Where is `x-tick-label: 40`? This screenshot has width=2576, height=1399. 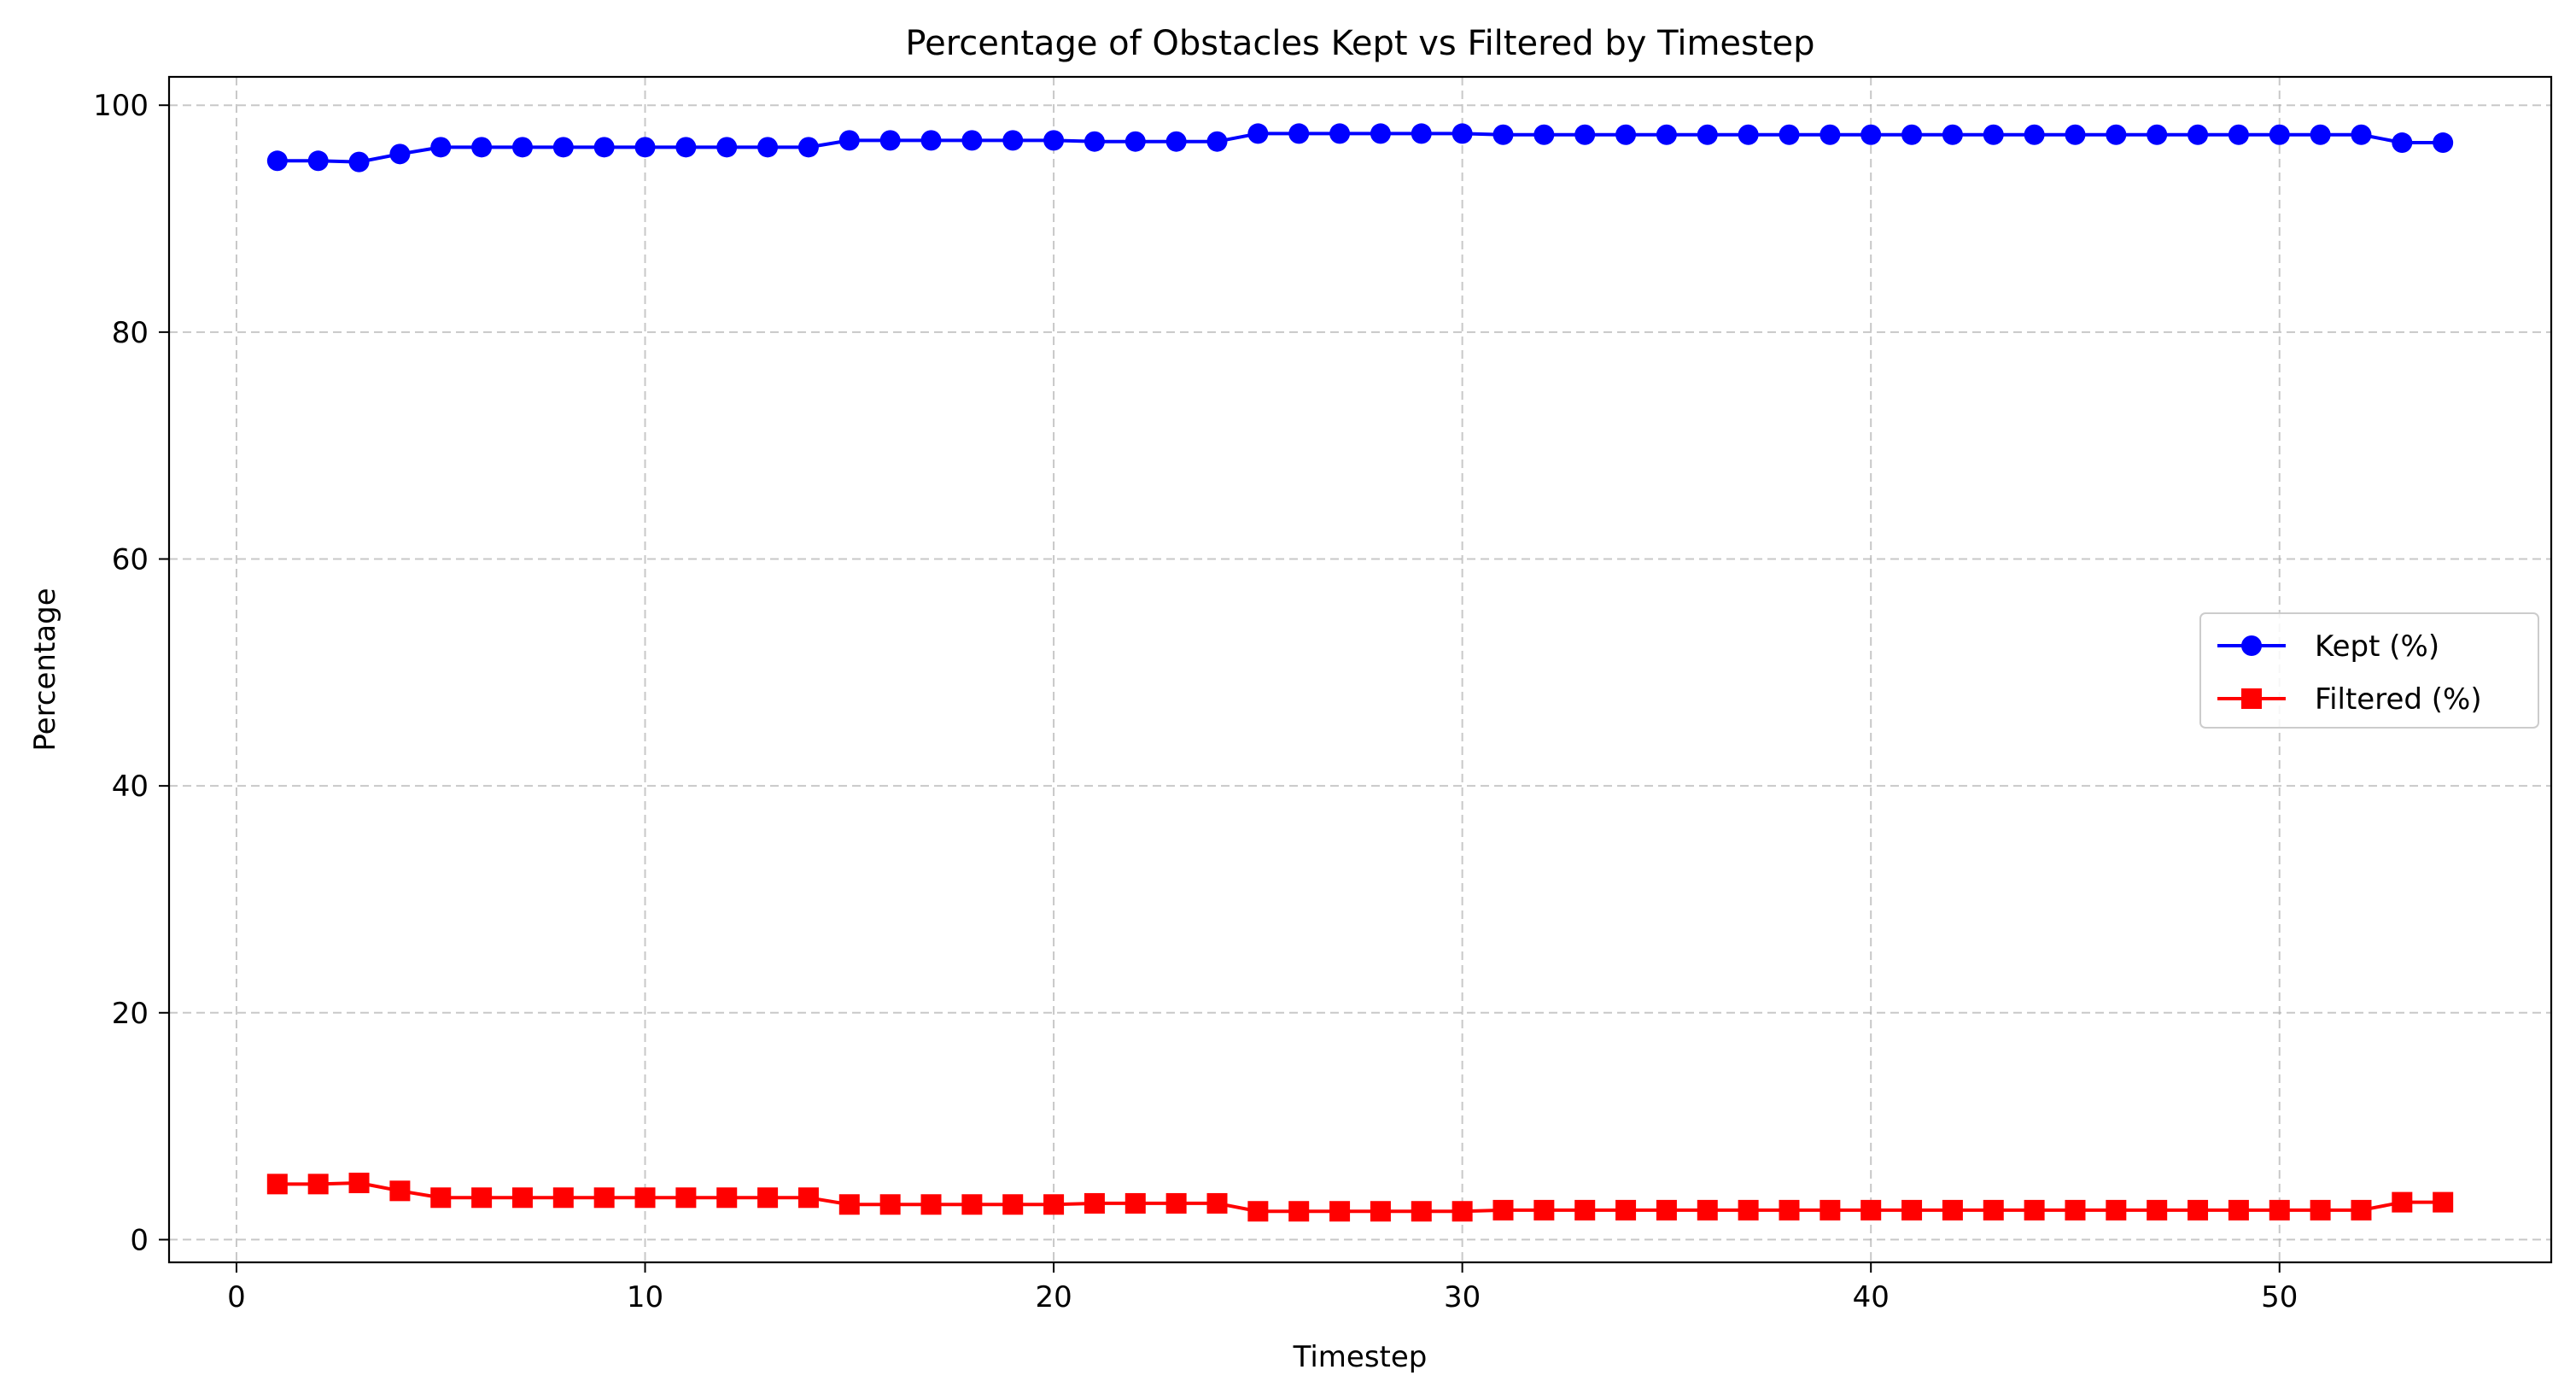 x-tick-label: 40 is located at coordinates (1871, 1297).